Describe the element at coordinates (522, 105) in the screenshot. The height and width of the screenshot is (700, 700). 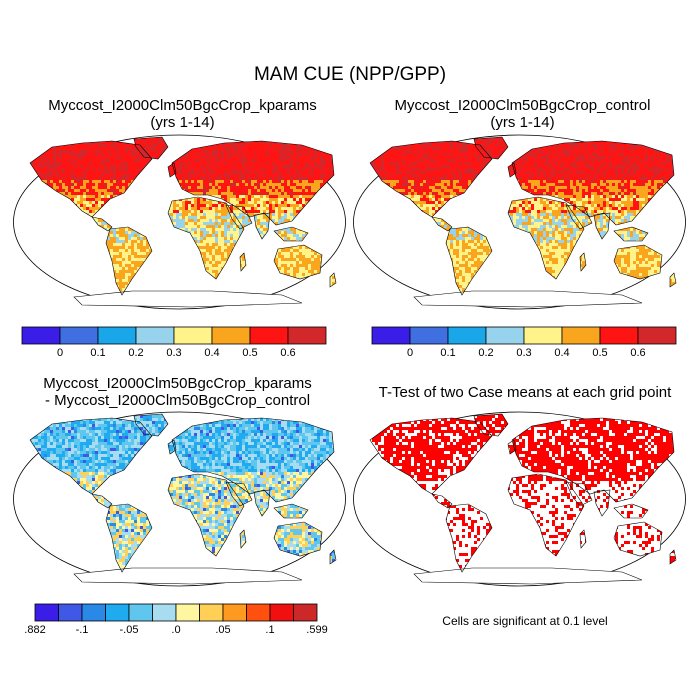
I see `panel-title-control-line1: Myccost_I2000Clm50BgcCrop_control` at that location.